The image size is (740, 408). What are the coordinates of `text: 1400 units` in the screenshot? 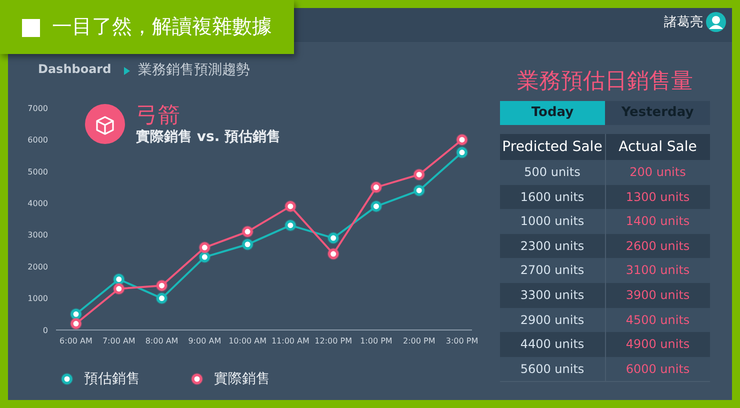 It's located at (657, 221).